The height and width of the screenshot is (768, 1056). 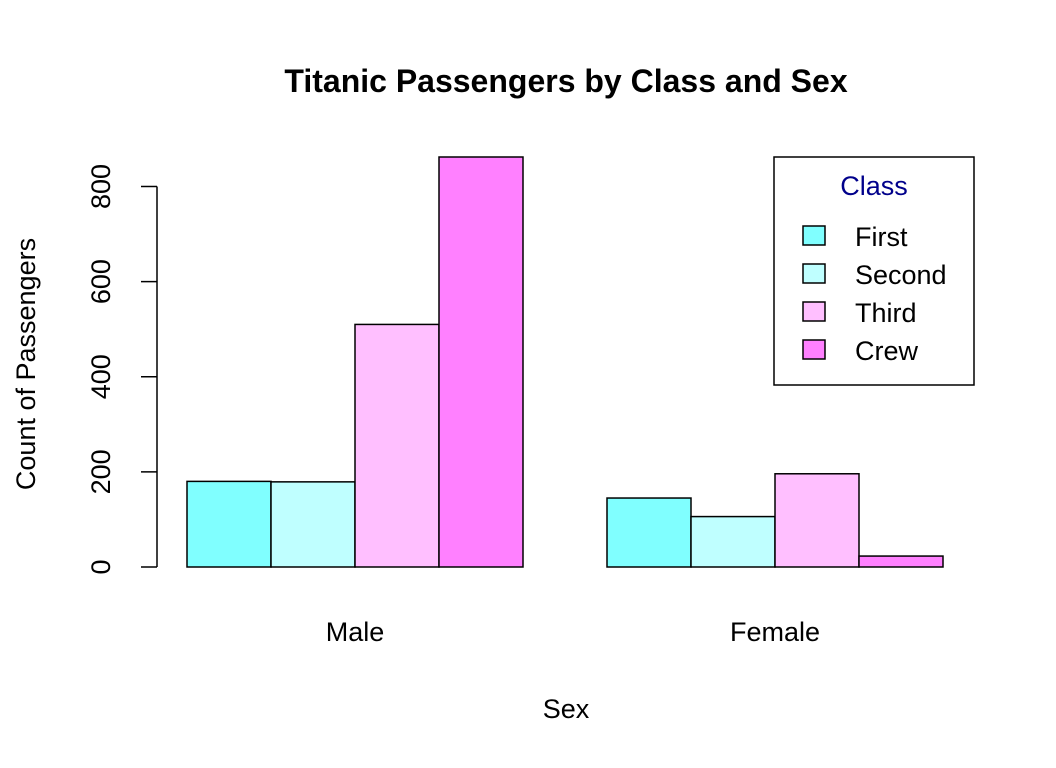 I want to click on legend-label-crew: Crew, so click(x=887, y=351).